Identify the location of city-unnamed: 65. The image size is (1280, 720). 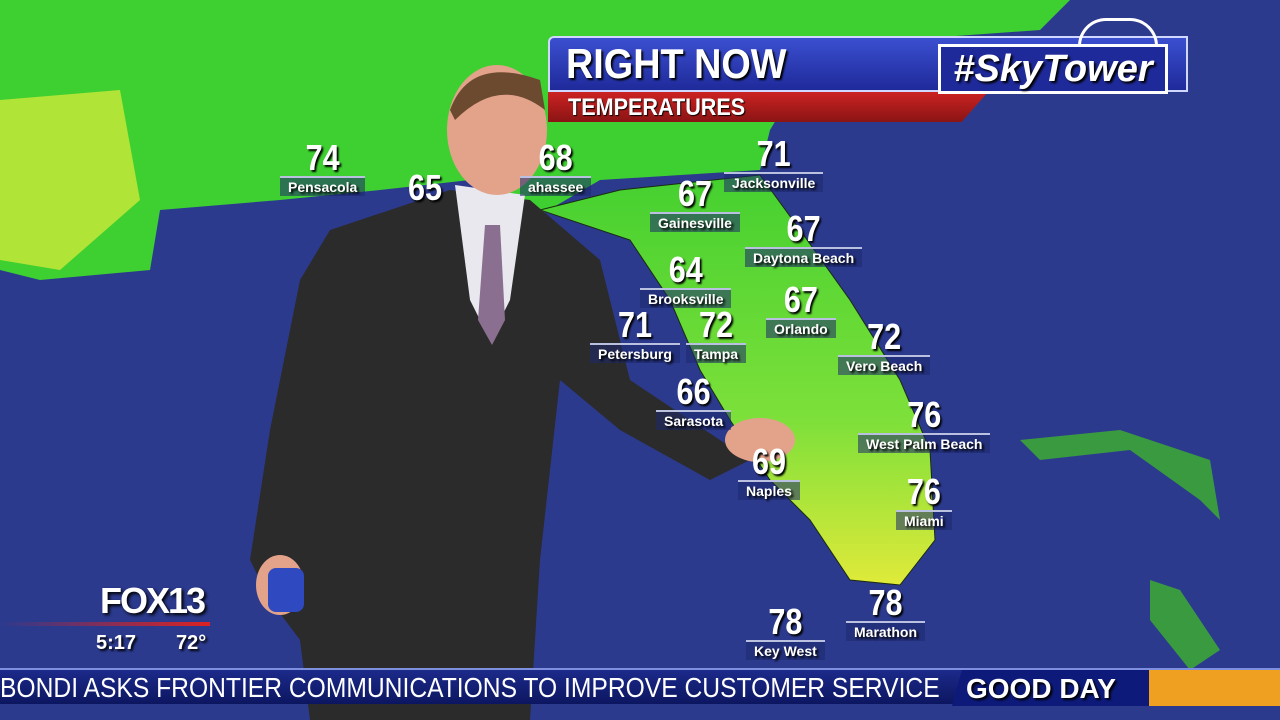
(425, 188).